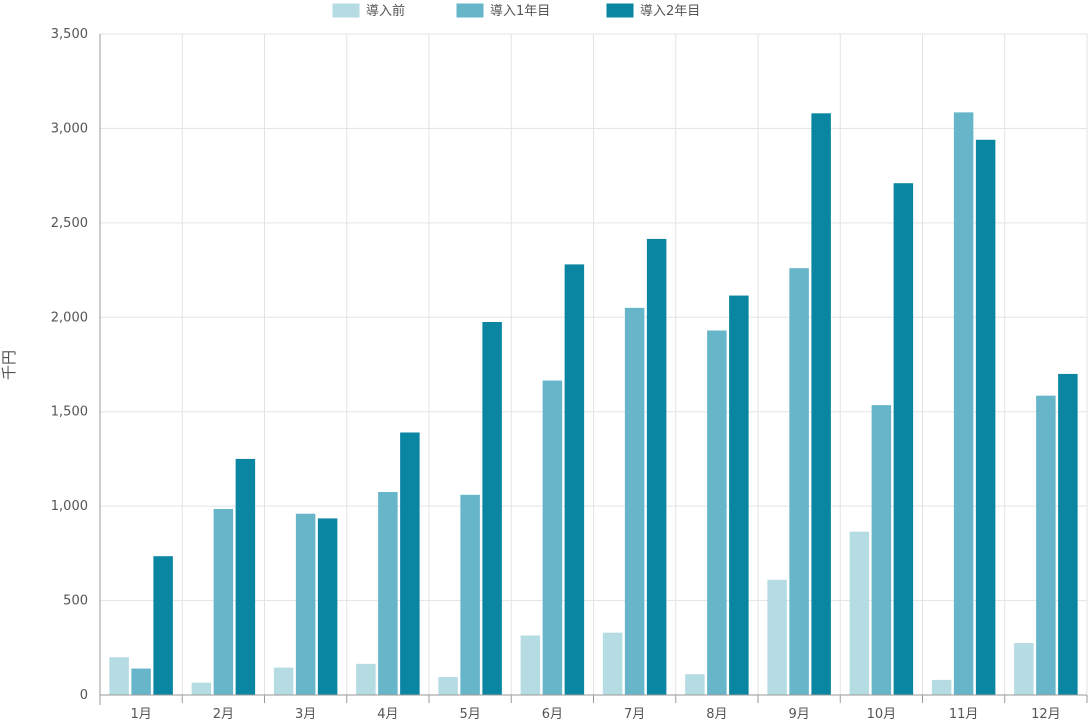  Describe the element at coordinates (140, 714) in the screenshot. I see `x-tick-label: 1月` at that location.